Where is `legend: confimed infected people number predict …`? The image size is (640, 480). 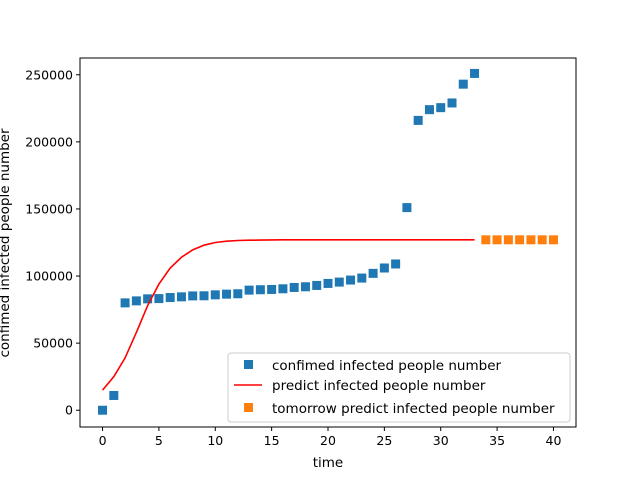
legend: confimed infected people number predict … is located at coordinates (399, 387).